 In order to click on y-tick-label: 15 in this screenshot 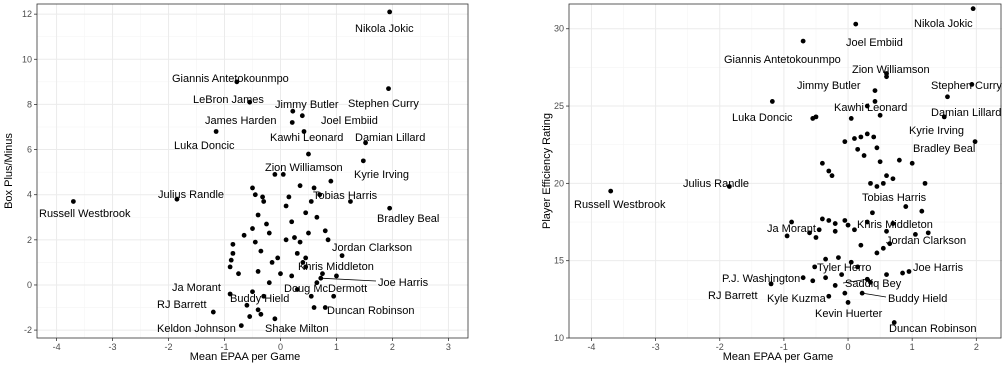, I will do `click(559, 261)`.